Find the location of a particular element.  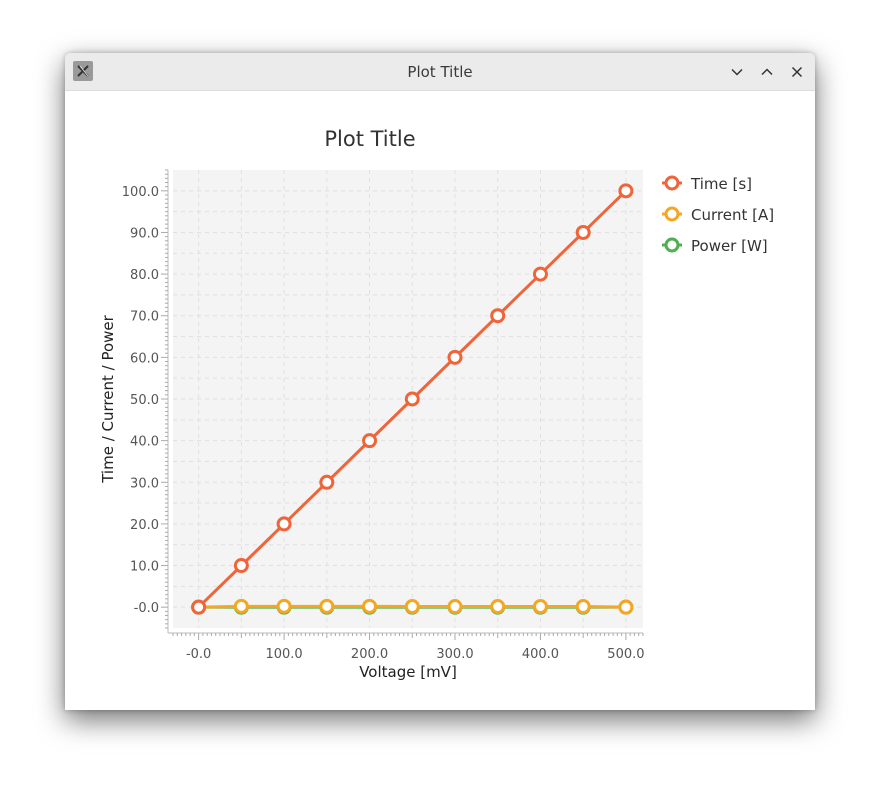

y-tick-label: 30.0 is located at coordinates (144, 483).